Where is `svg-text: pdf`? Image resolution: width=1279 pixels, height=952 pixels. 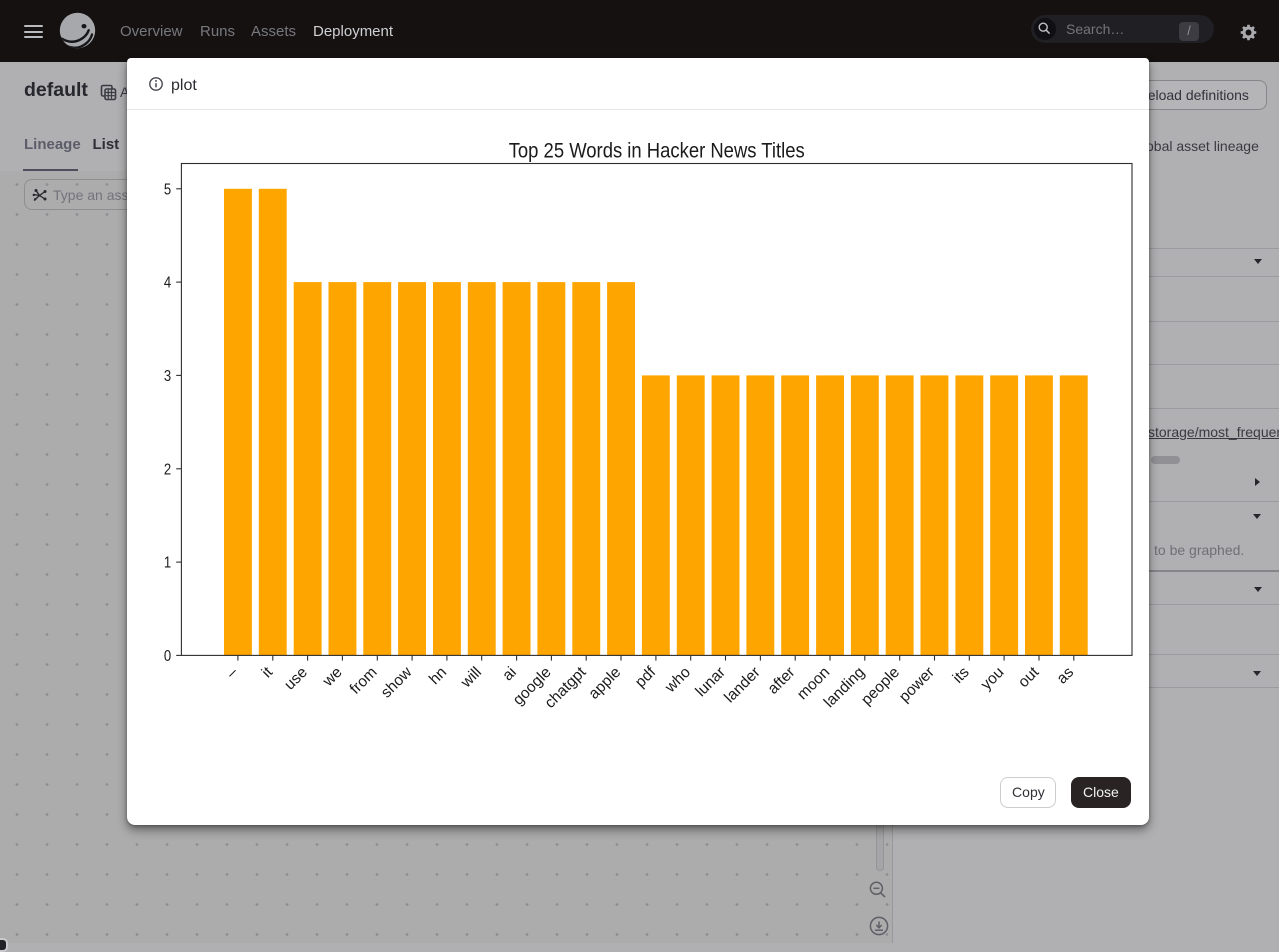 svg-text: pdf is located at coordinates (646, 677).